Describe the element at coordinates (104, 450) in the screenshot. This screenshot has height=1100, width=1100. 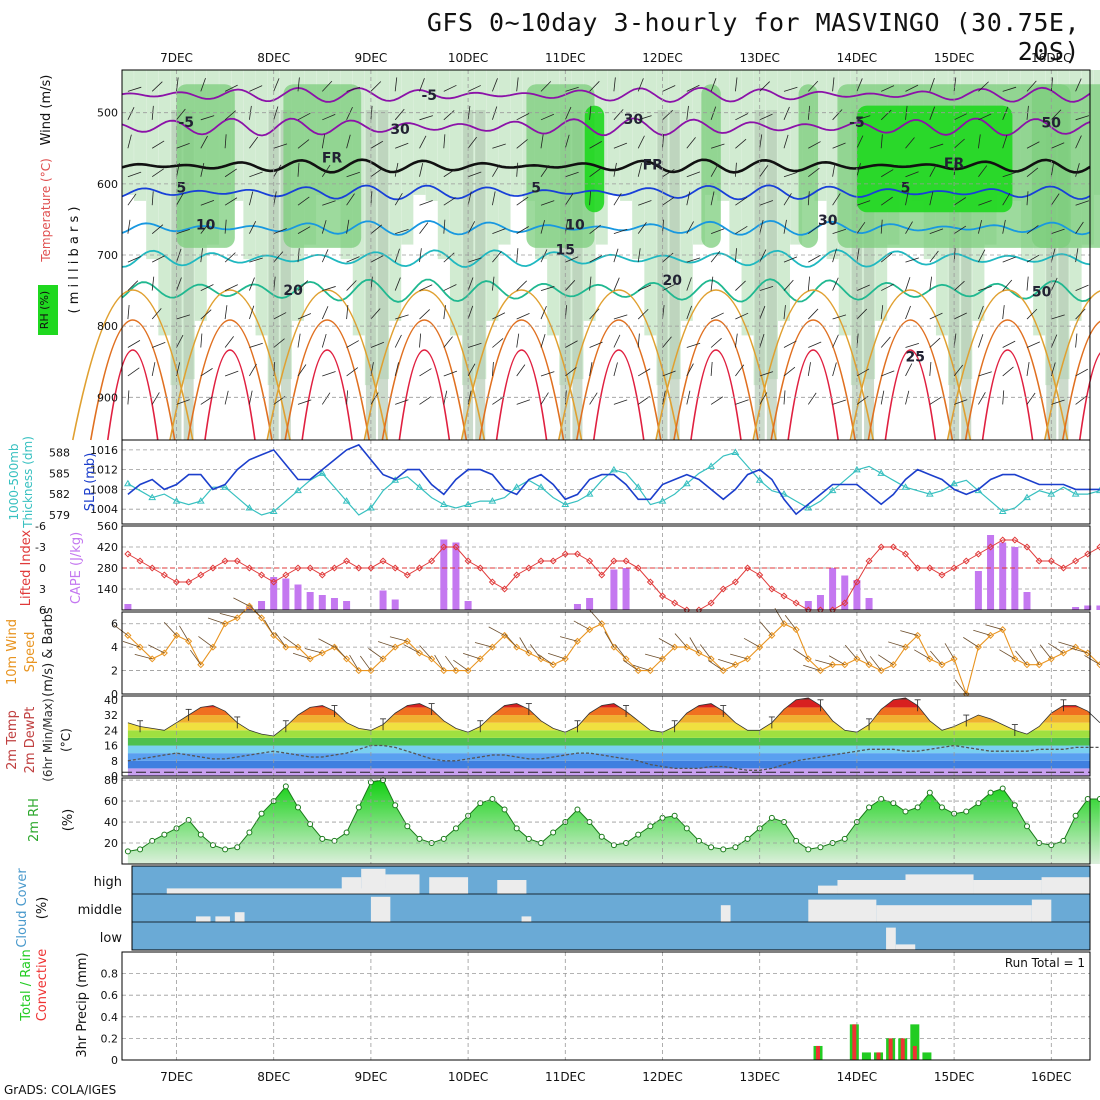
I see `slp-tick: 1016` at that location.